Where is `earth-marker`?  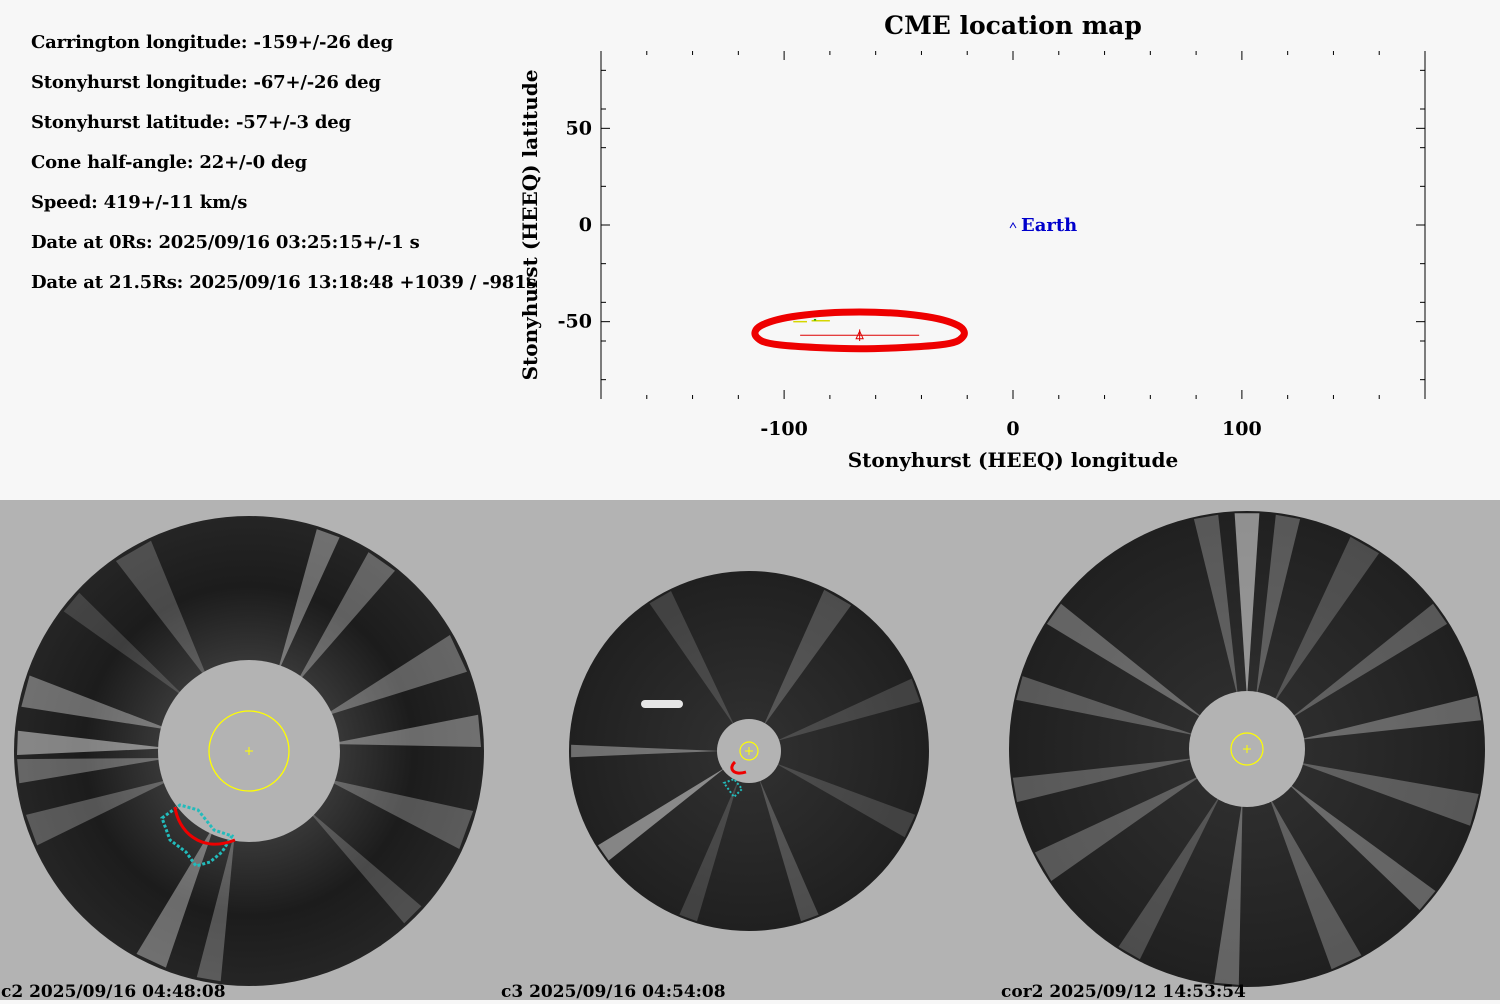 earth-marker is located at coordinates (1013, 225).